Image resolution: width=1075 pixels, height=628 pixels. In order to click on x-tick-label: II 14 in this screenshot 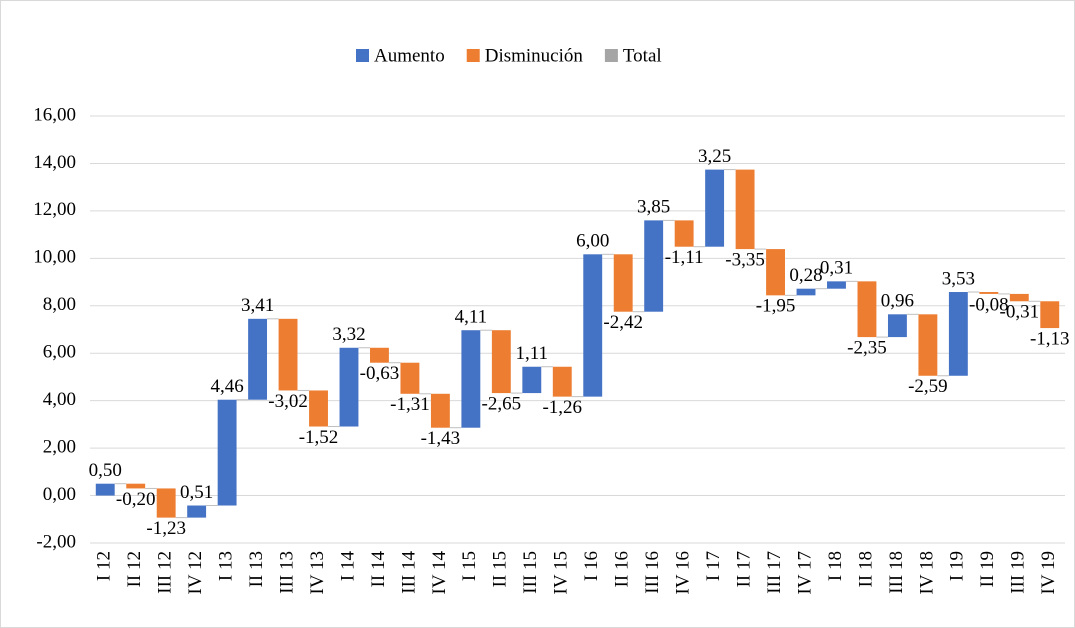, I will do `click(378, 569)`.